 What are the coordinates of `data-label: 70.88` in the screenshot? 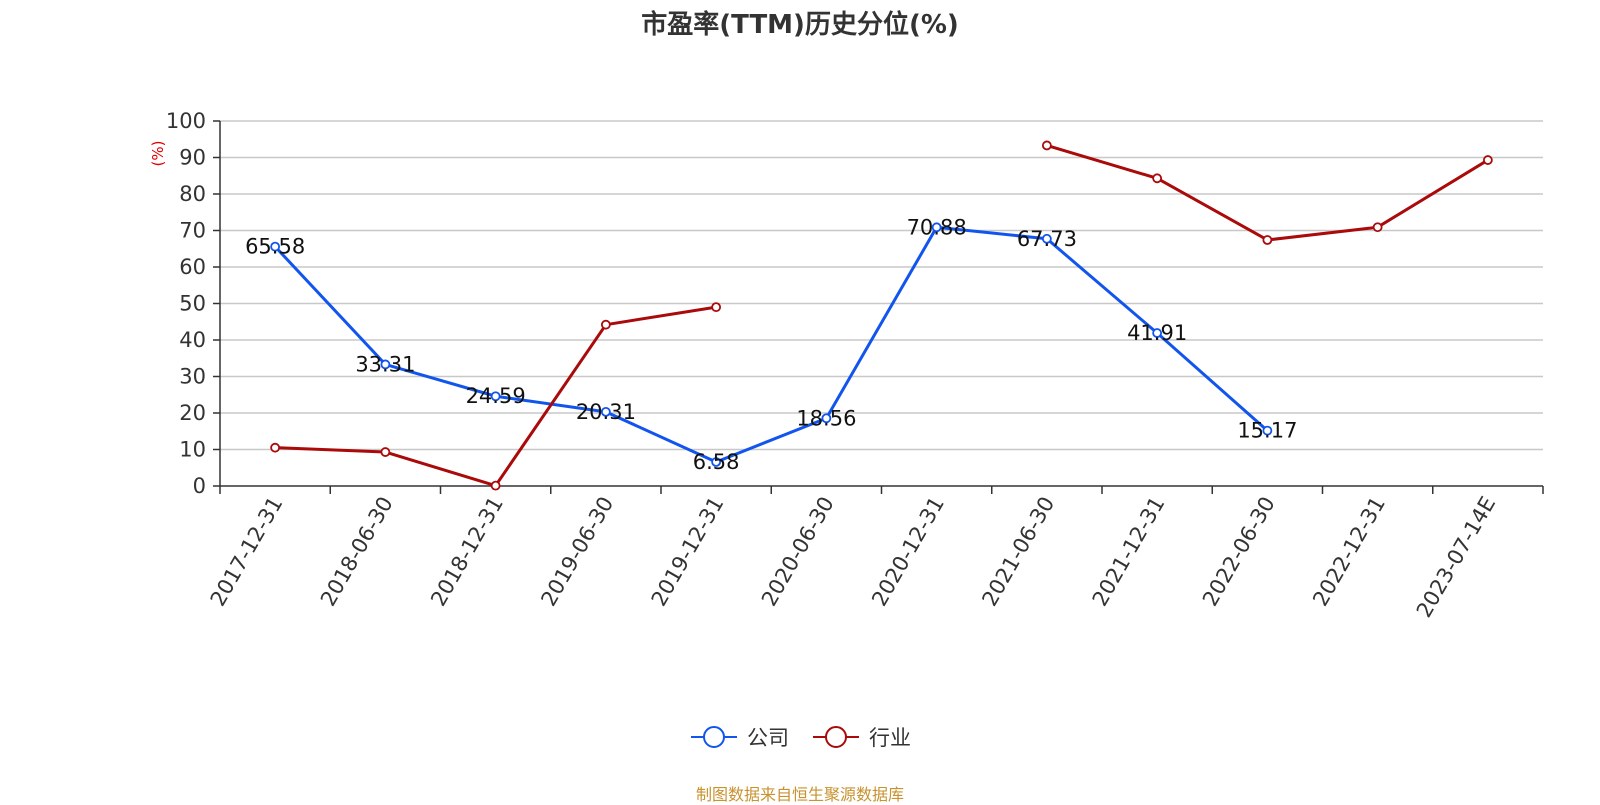 It's located at (937, 227).